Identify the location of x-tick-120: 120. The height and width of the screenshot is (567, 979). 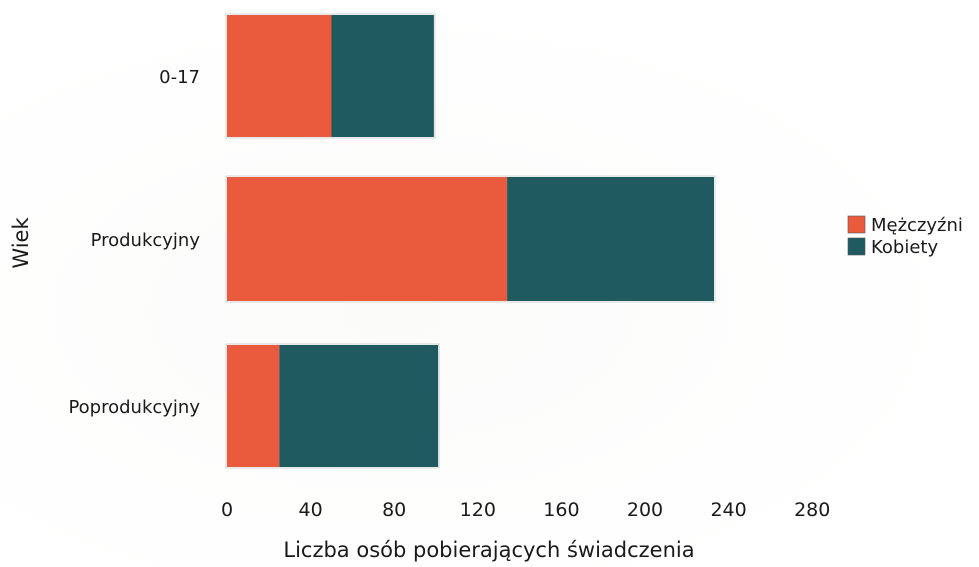
(478, 510).